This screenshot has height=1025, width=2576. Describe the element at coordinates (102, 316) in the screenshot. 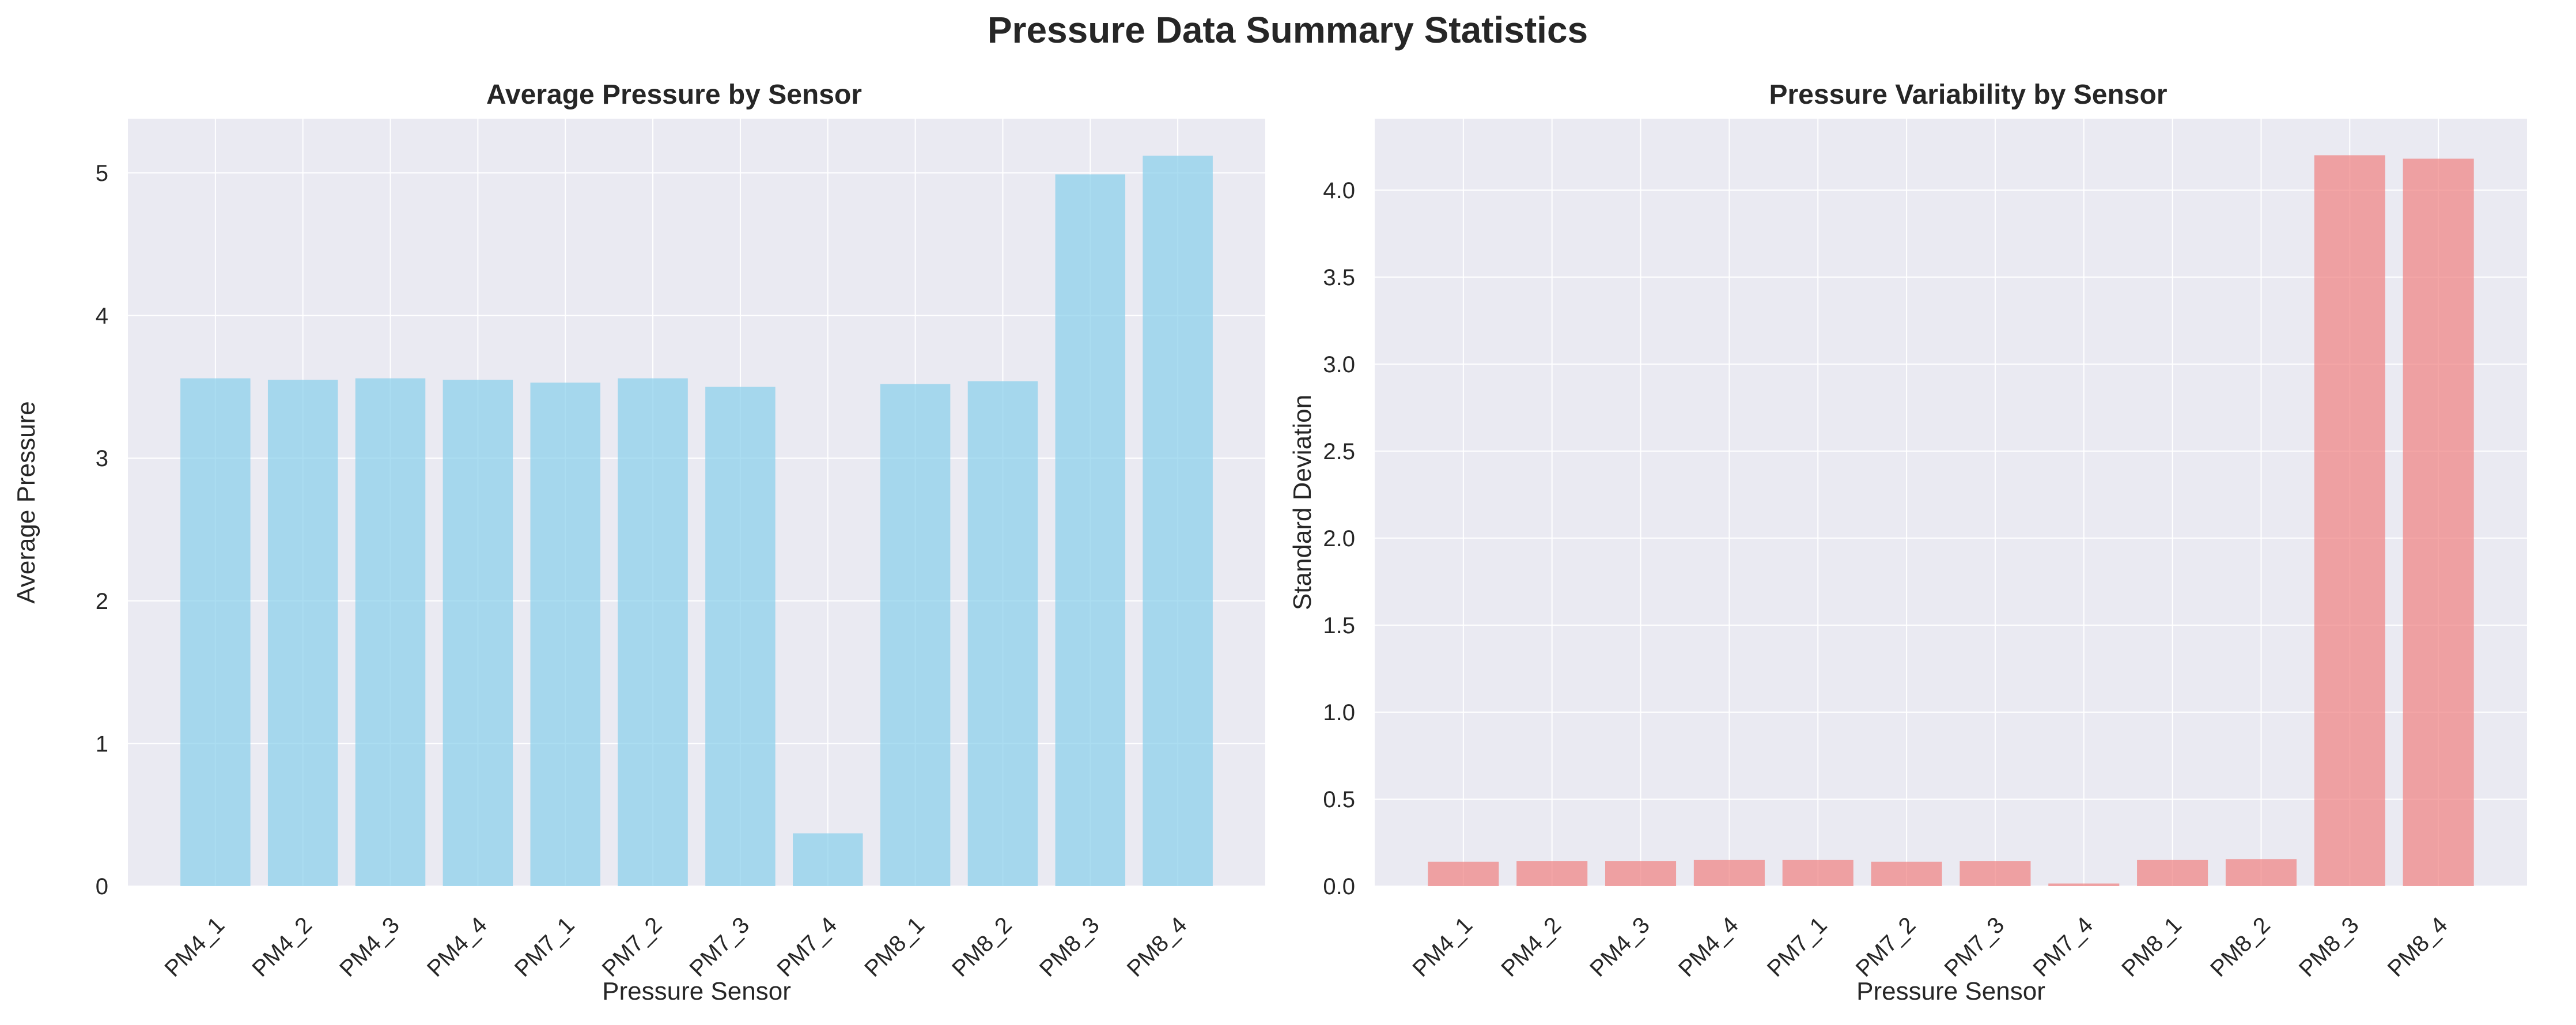

I see `y-tick-label: 4` at that location.